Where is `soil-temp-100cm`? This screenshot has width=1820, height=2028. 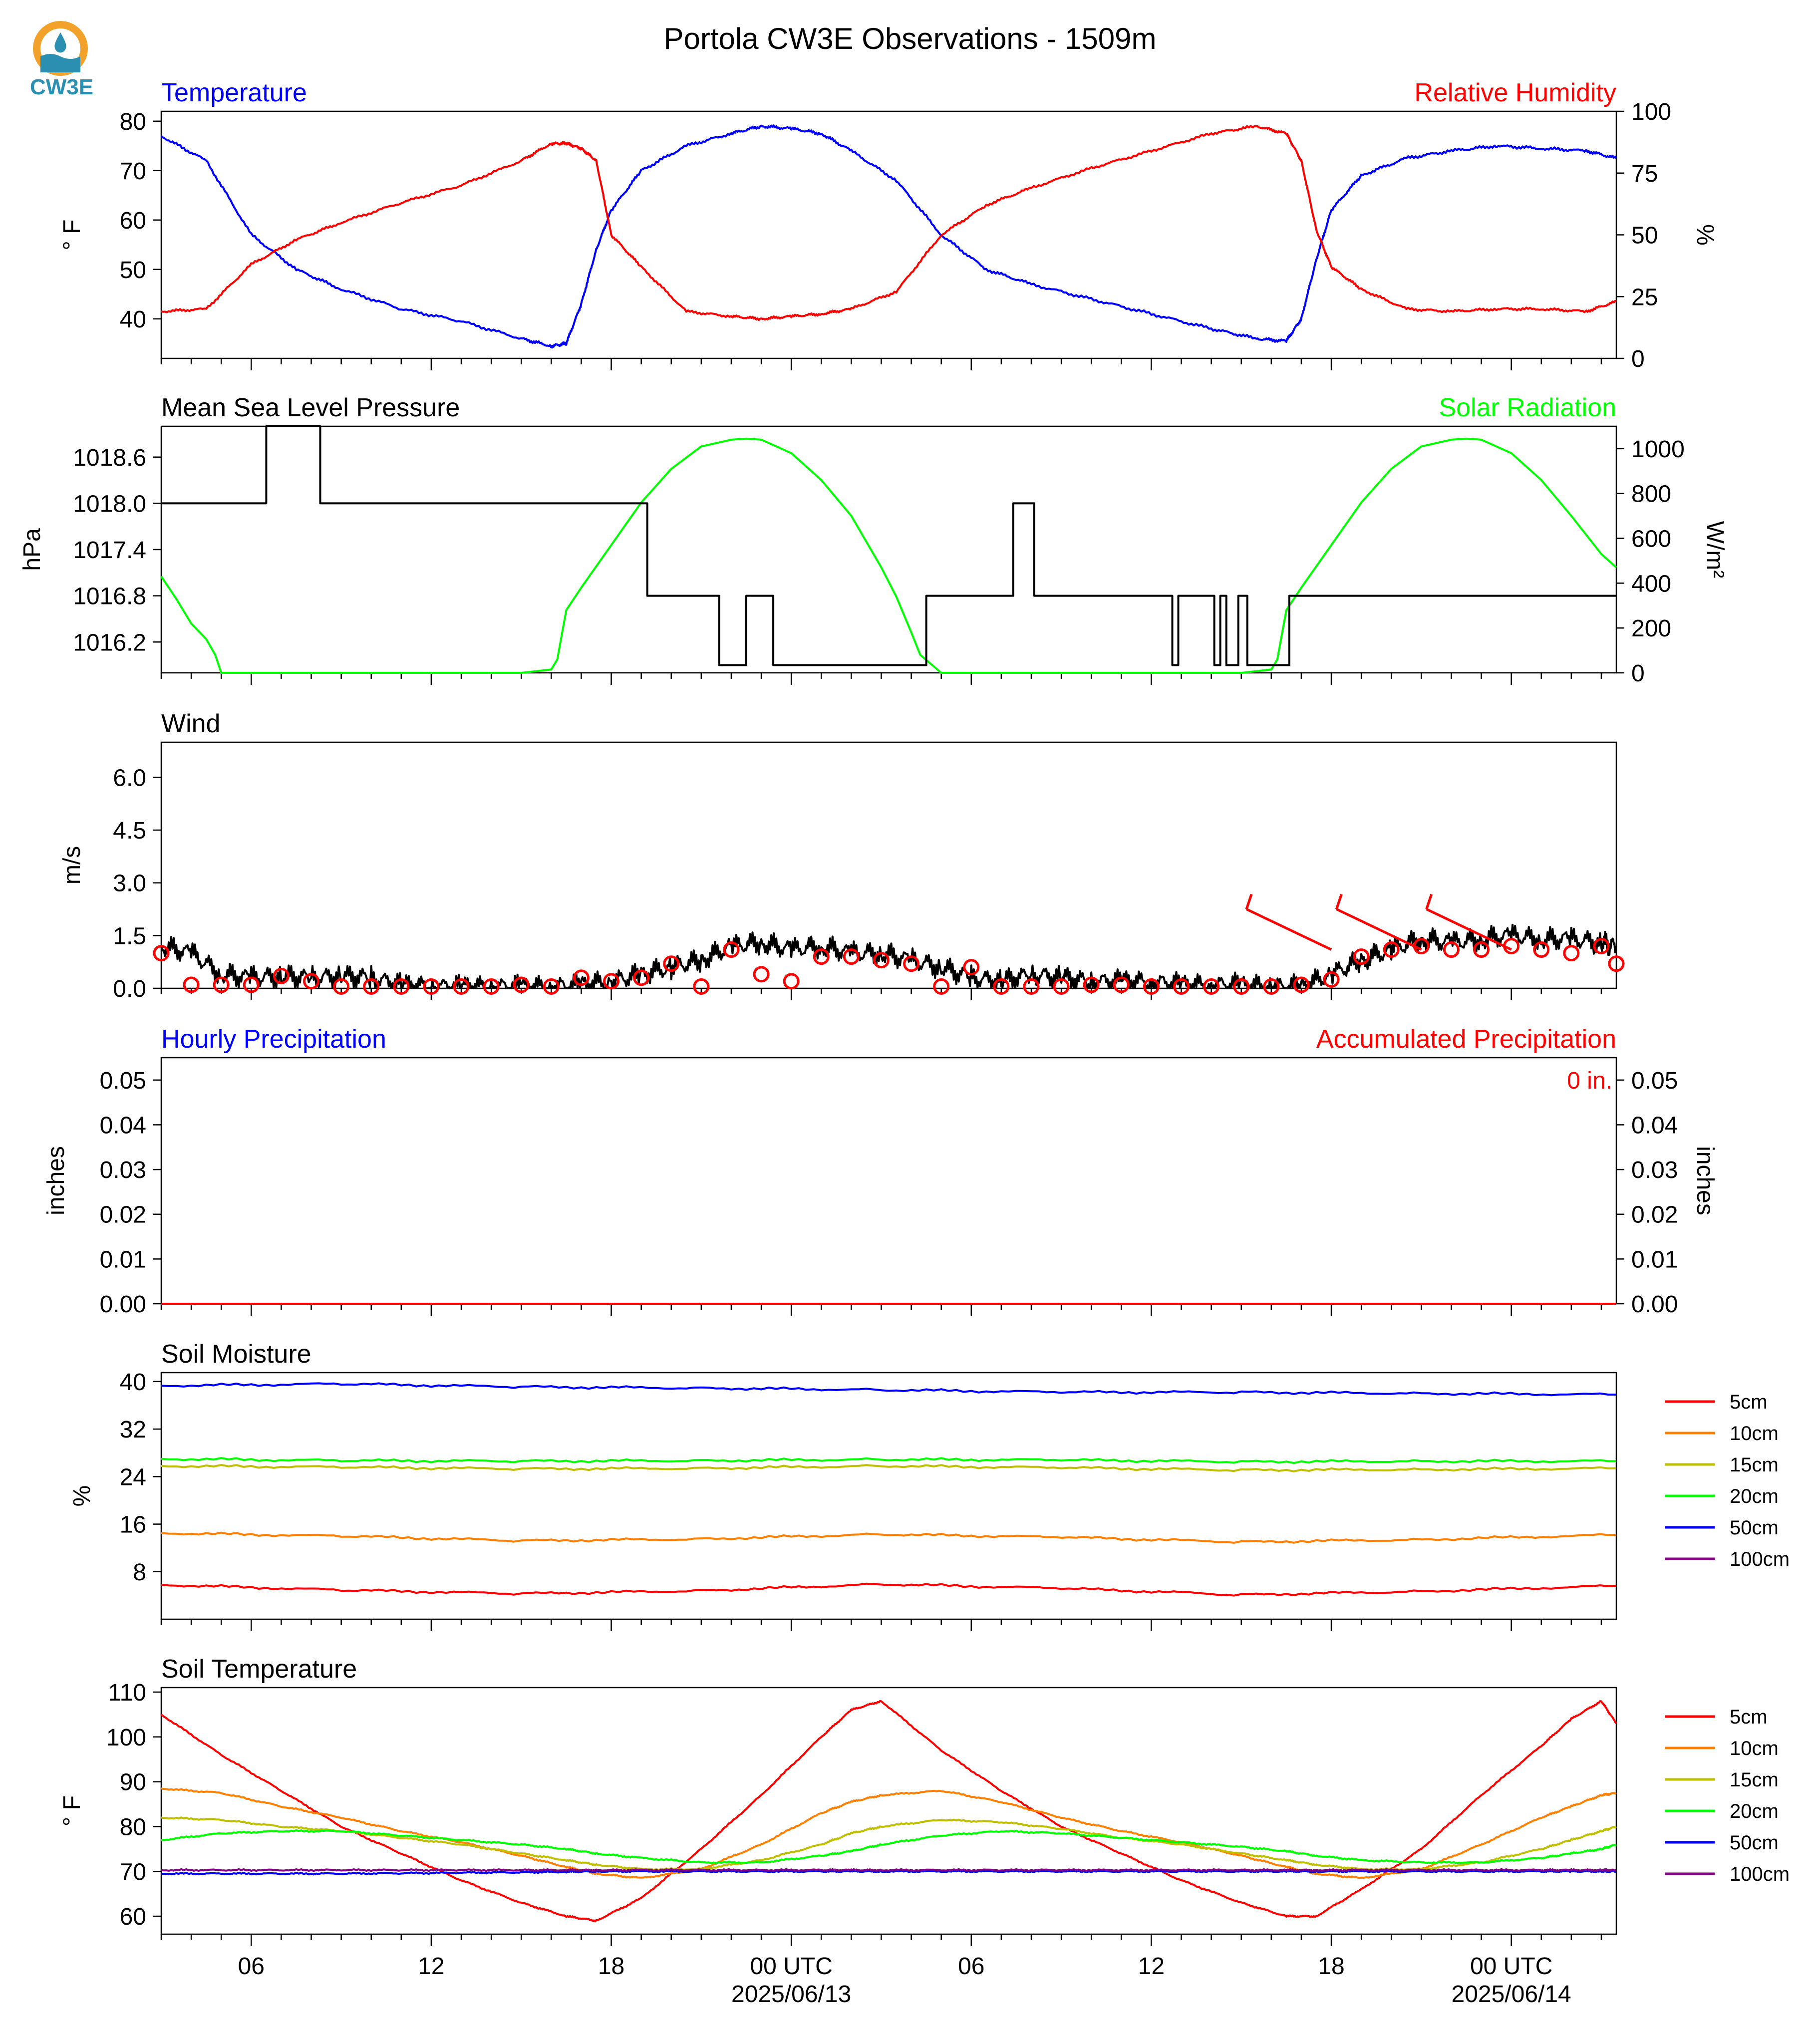 soil-temp-100cm is located at coordinates (889, 1870).